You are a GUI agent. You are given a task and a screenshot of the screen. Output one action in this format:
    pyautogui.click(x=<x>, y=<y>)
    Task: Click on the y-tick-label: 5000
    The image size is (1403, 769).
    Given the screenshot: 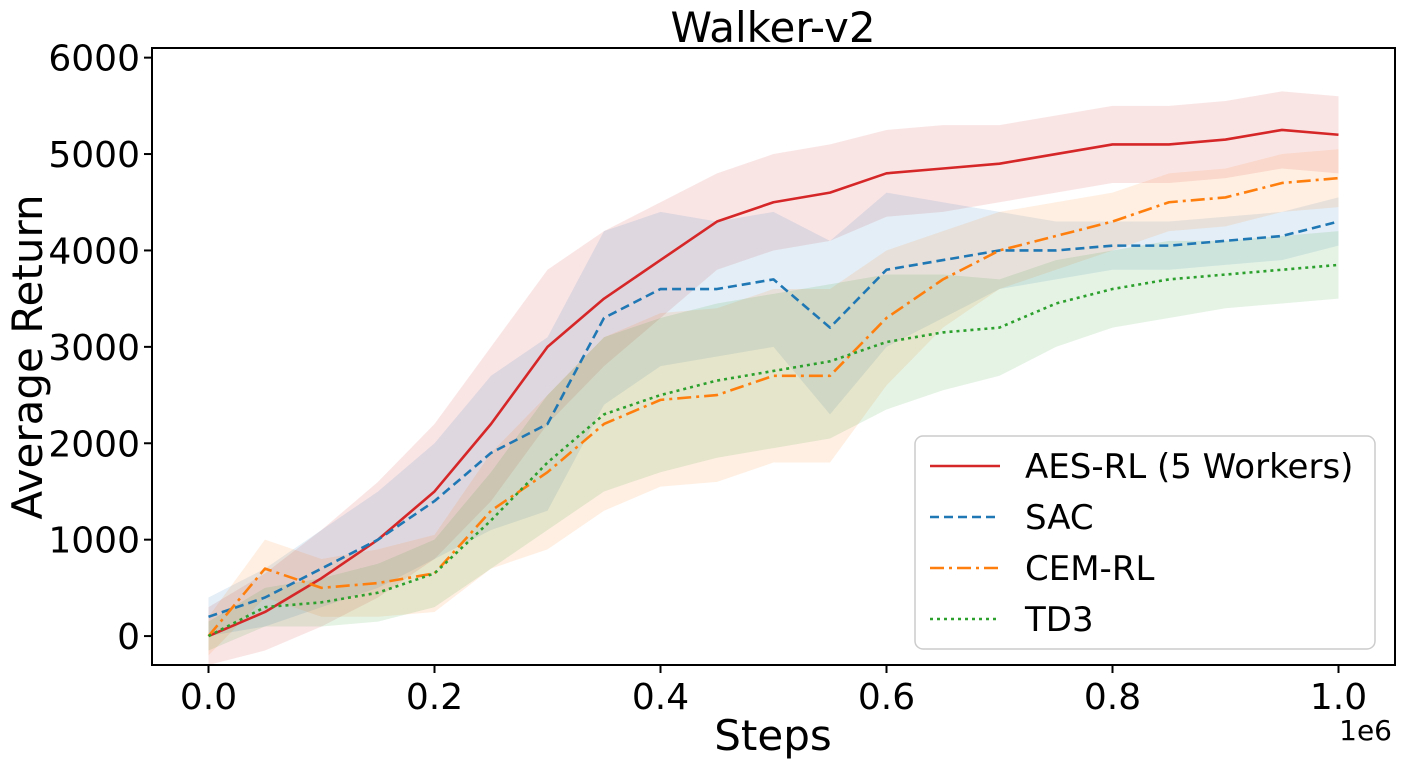 What is the action you would take?
    pyautogui.click(x=94, y=155)
    